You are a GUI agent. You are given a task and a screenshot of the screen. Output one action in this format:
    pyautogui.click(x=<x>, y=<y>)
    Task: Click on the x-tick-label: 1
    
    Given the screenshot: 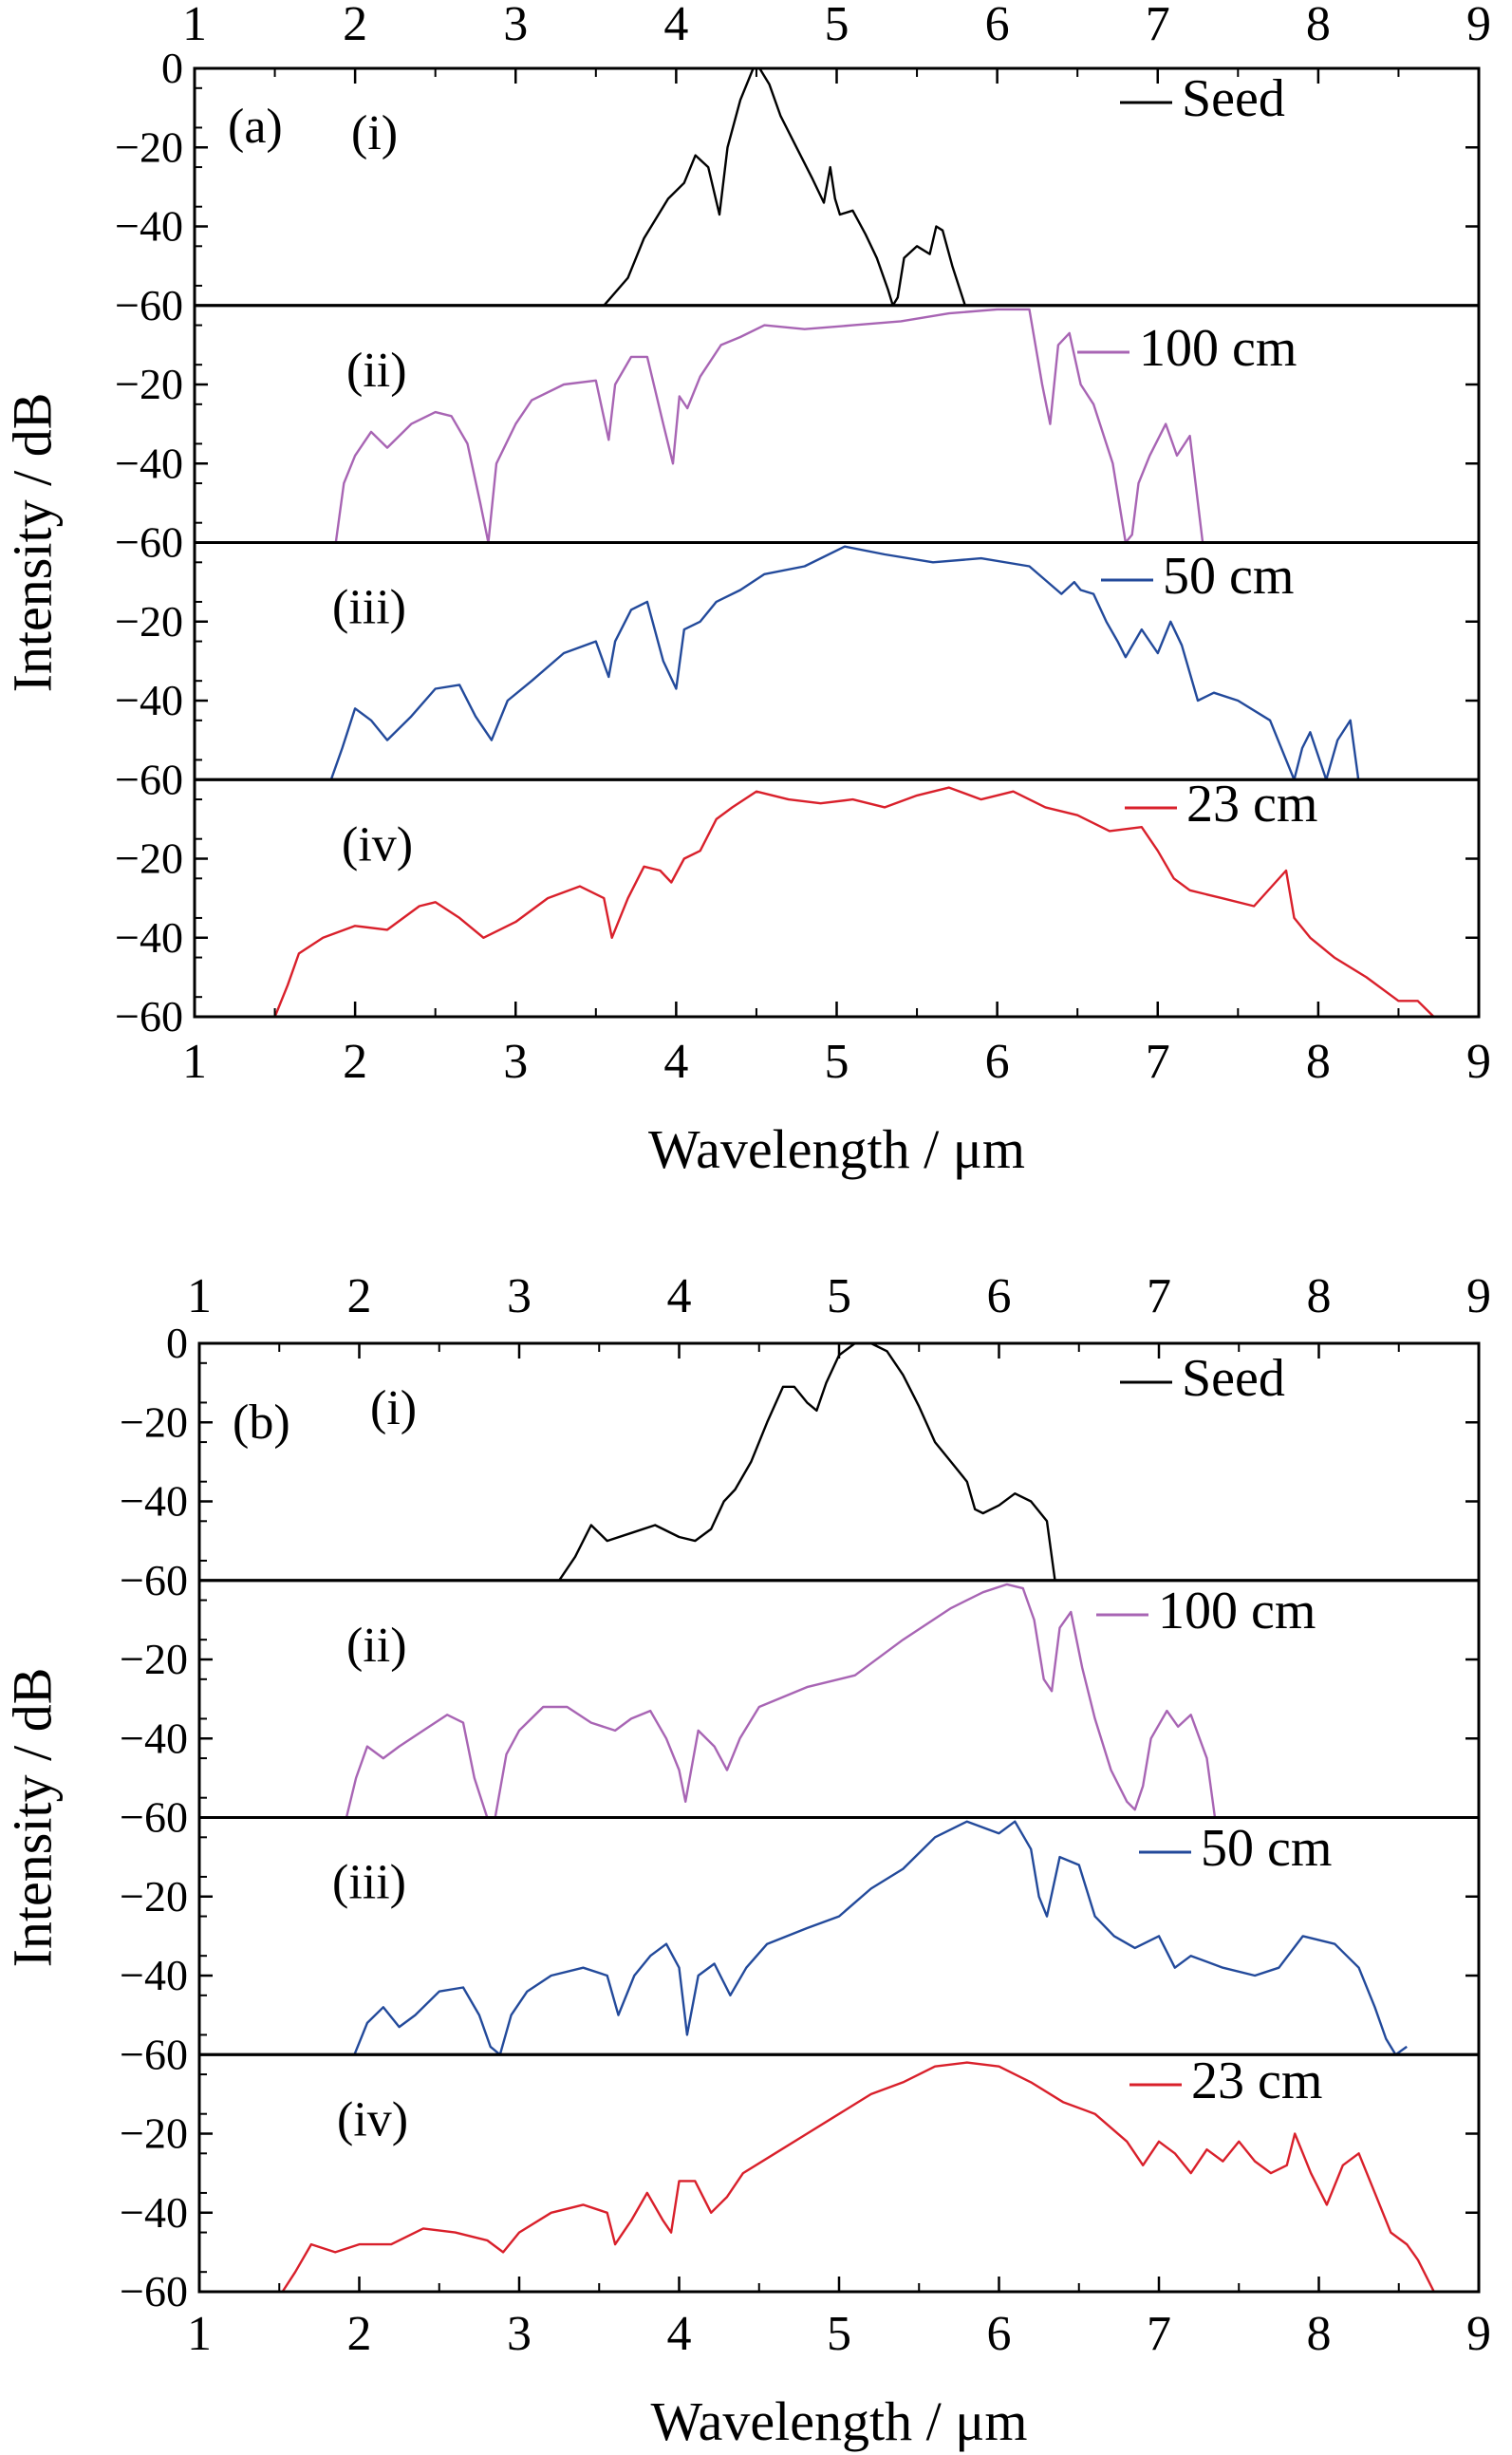 What is the action you would take?
    pyautogui.click(x=199, y=2334)
    